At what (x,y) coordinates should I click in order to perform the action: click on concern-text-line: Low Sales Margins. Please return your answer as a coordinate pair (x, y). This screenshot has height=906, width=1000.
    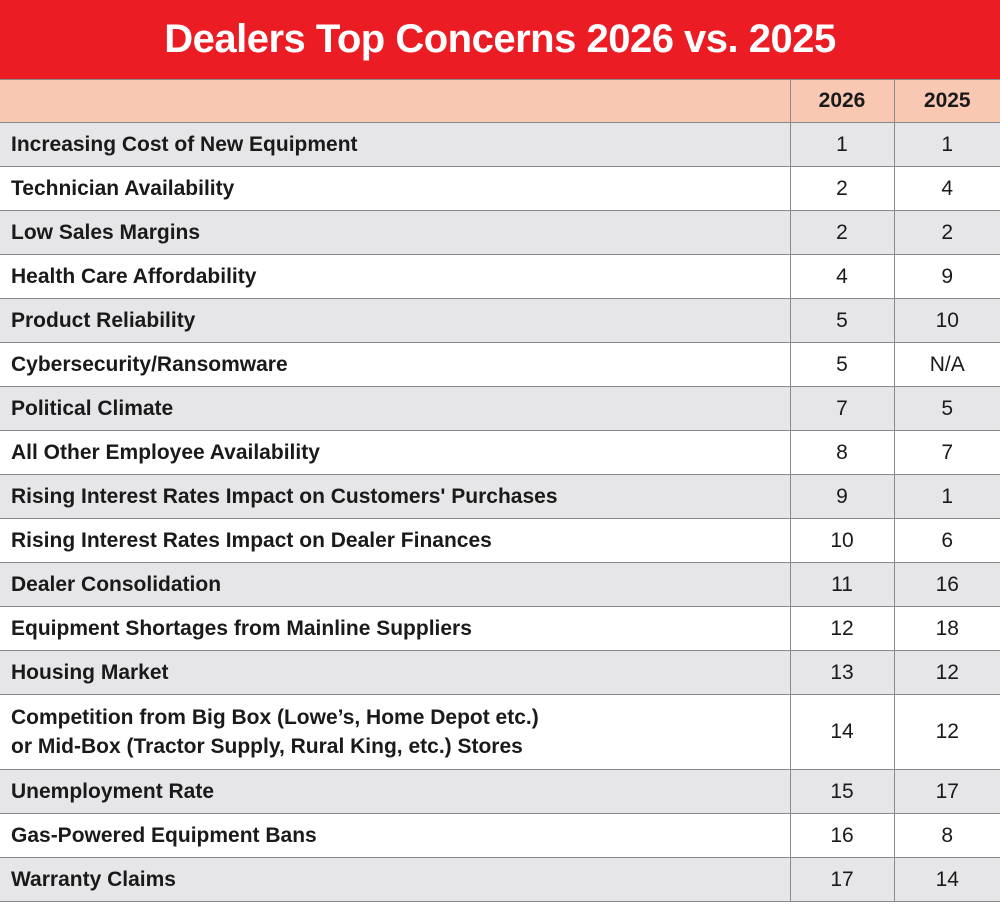
    Looking at the image, I should click on (106, 232).